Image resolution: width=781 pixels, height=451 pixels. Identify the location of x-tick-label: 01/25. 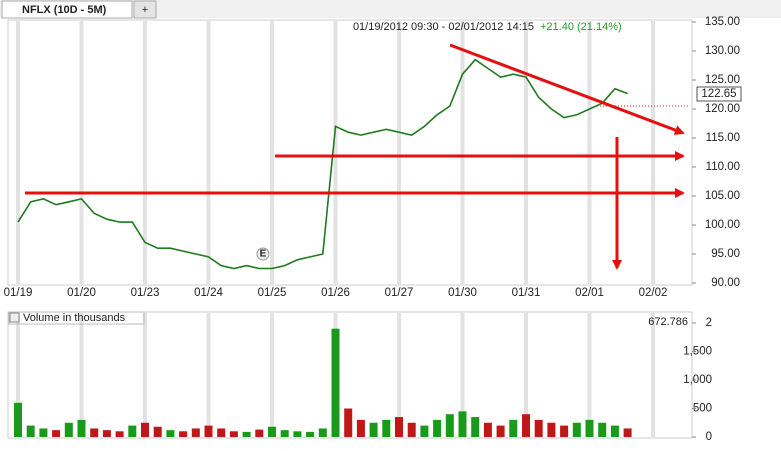
(272, 293).